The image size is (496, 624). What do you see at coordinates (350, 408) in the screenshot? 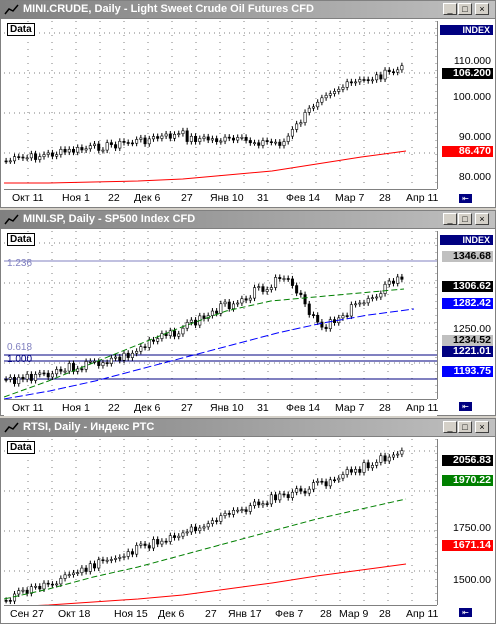
I see `x-tick: Мар 7` at bounding box center [350, 408].